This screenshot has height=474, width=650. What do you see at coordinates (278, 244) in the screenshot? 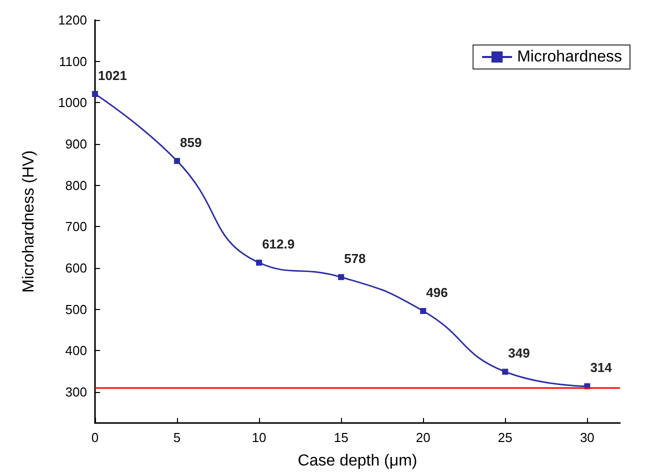
I see `data-label: 612.9` at bounding box center [278, 244].